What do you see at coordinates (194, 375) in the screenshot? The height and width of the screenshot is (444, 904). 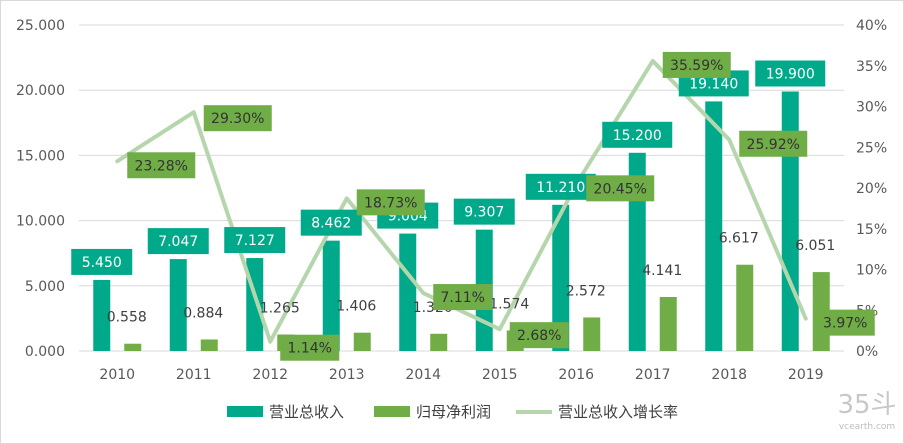 I see `x-tick-label: 2011` at bounding box center [194, 375].